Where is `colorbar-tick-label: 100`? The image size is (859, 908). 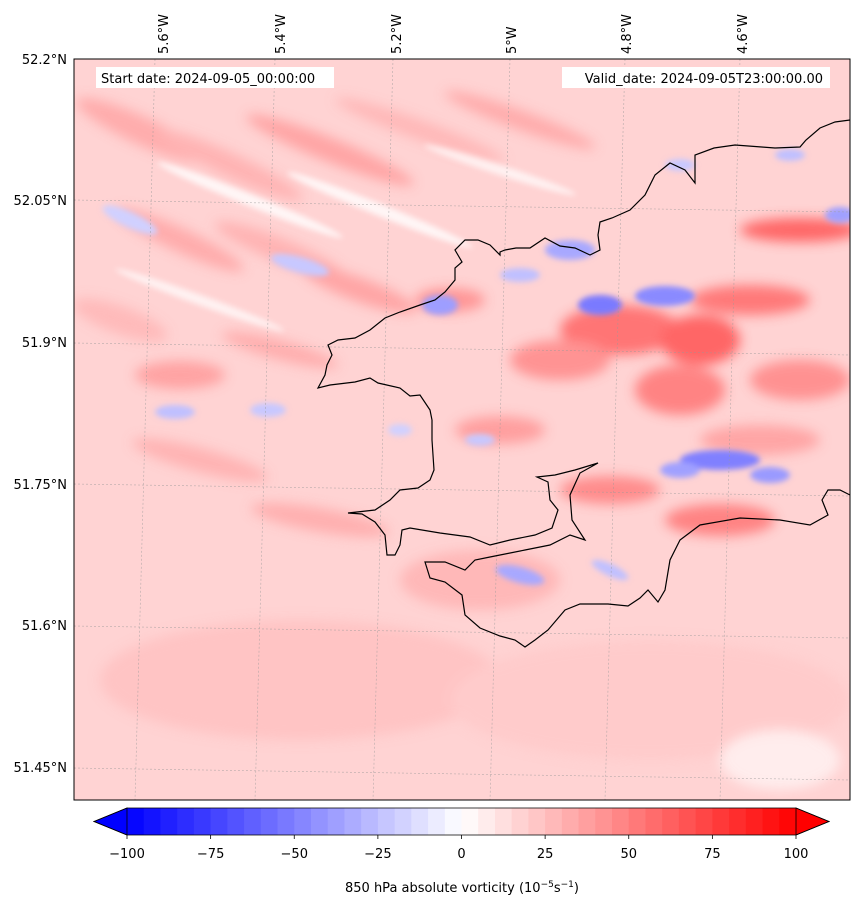 colorbar-tick-label: 100 is located at coordinates (796, 854).